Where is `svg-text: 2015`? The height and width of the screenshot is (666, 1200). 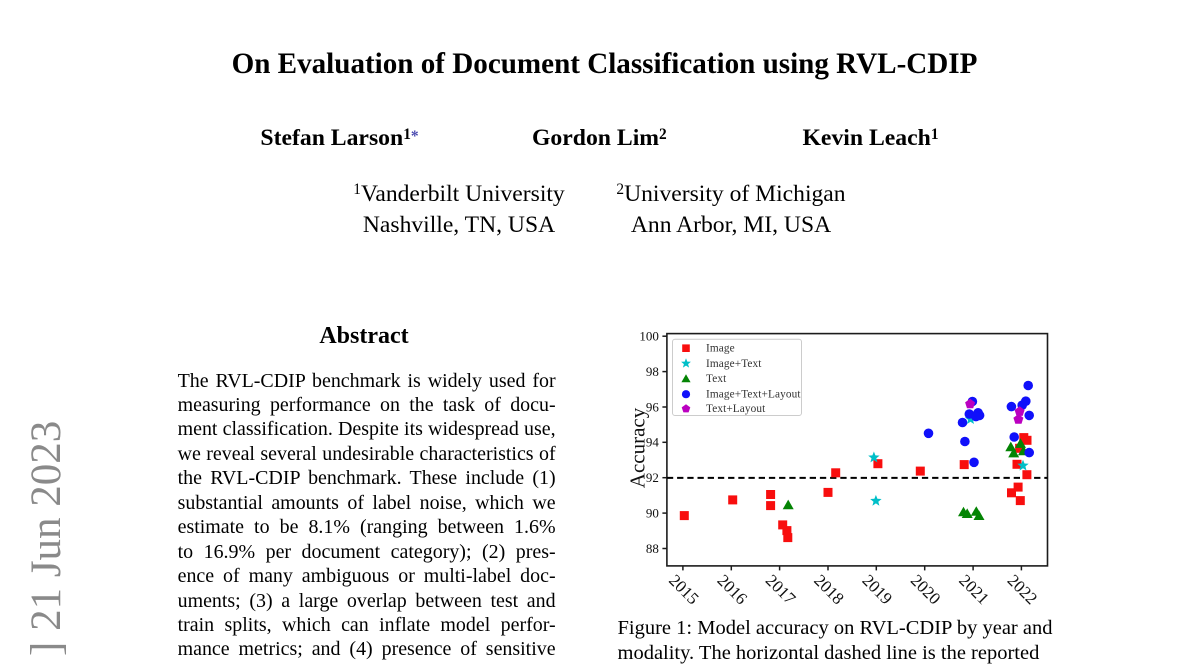 svg-text: 2015 is located at coordinates (683, 589).